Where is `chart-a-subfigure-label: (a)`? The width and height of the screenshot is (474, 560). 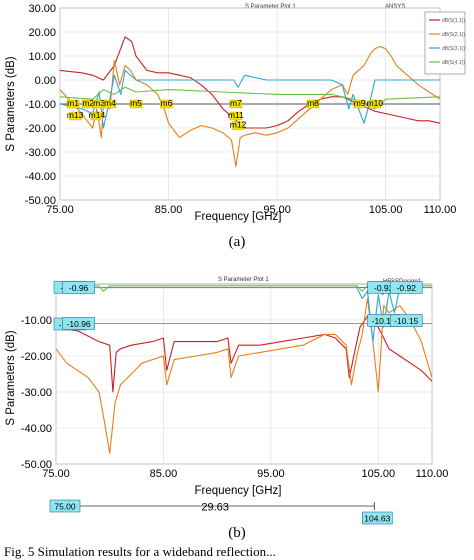 chart-a-subfigure-label: (a) is located at coordinates (237, 242).